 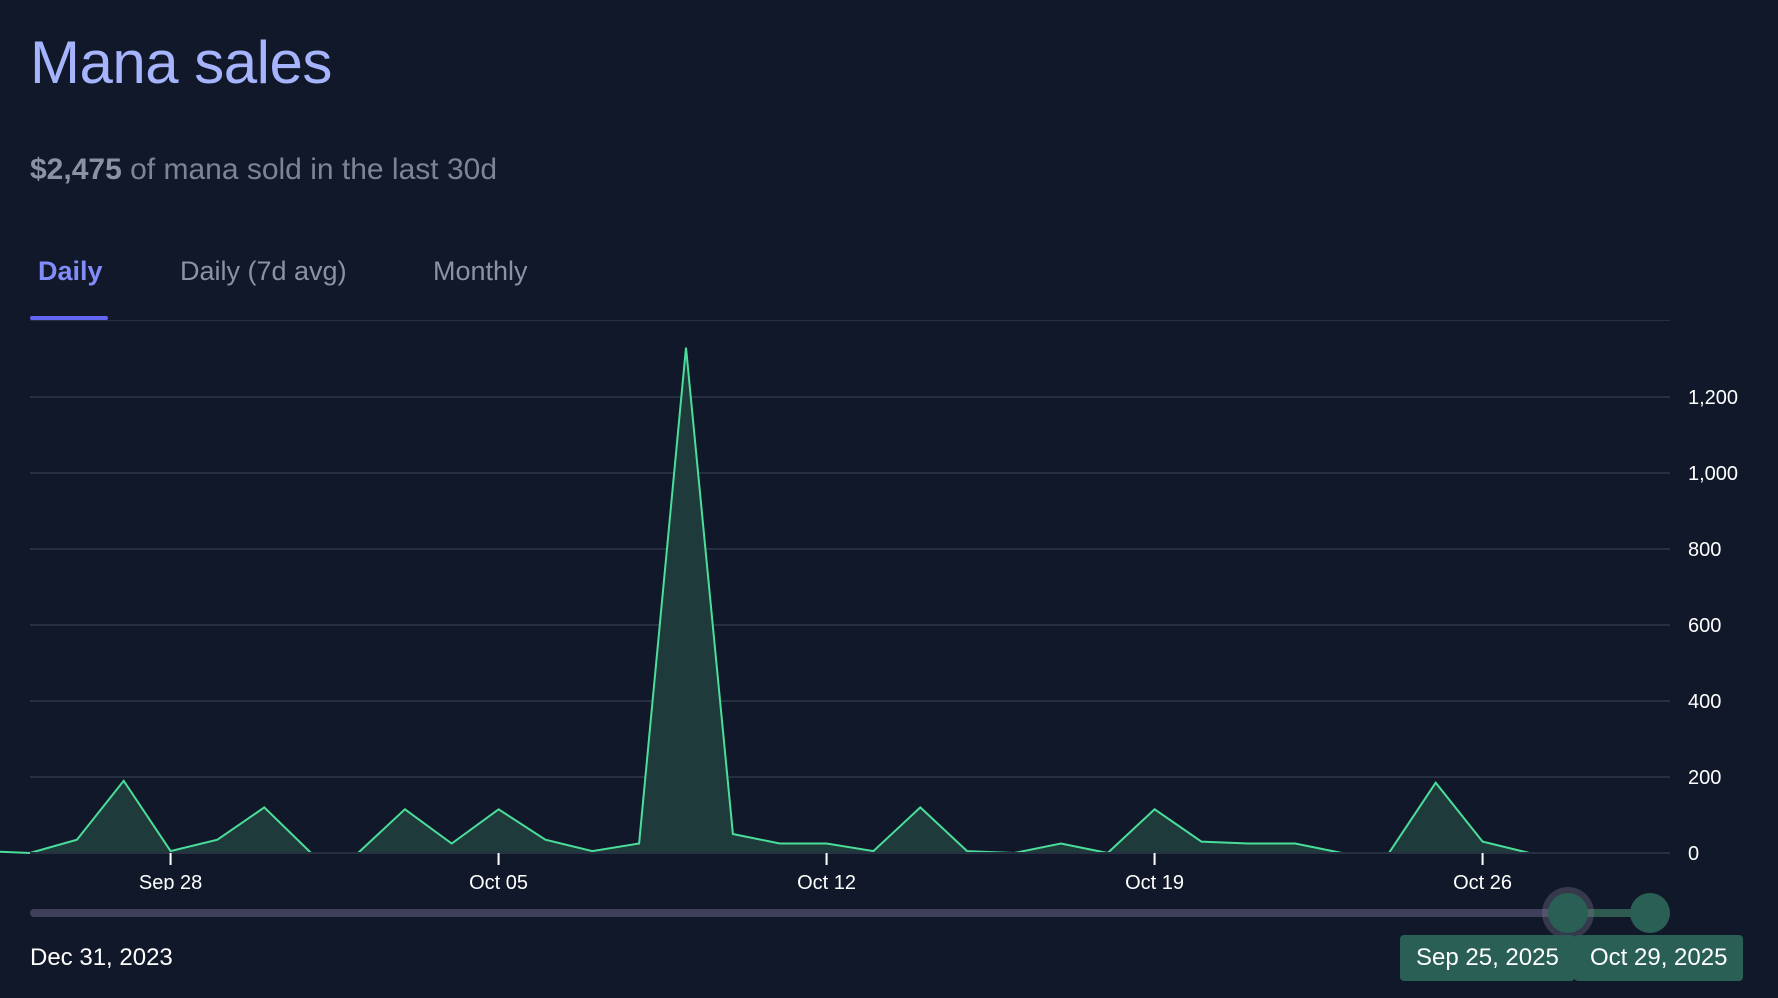 I want to click on active-tab-indicator, so click(x=69, y=318).